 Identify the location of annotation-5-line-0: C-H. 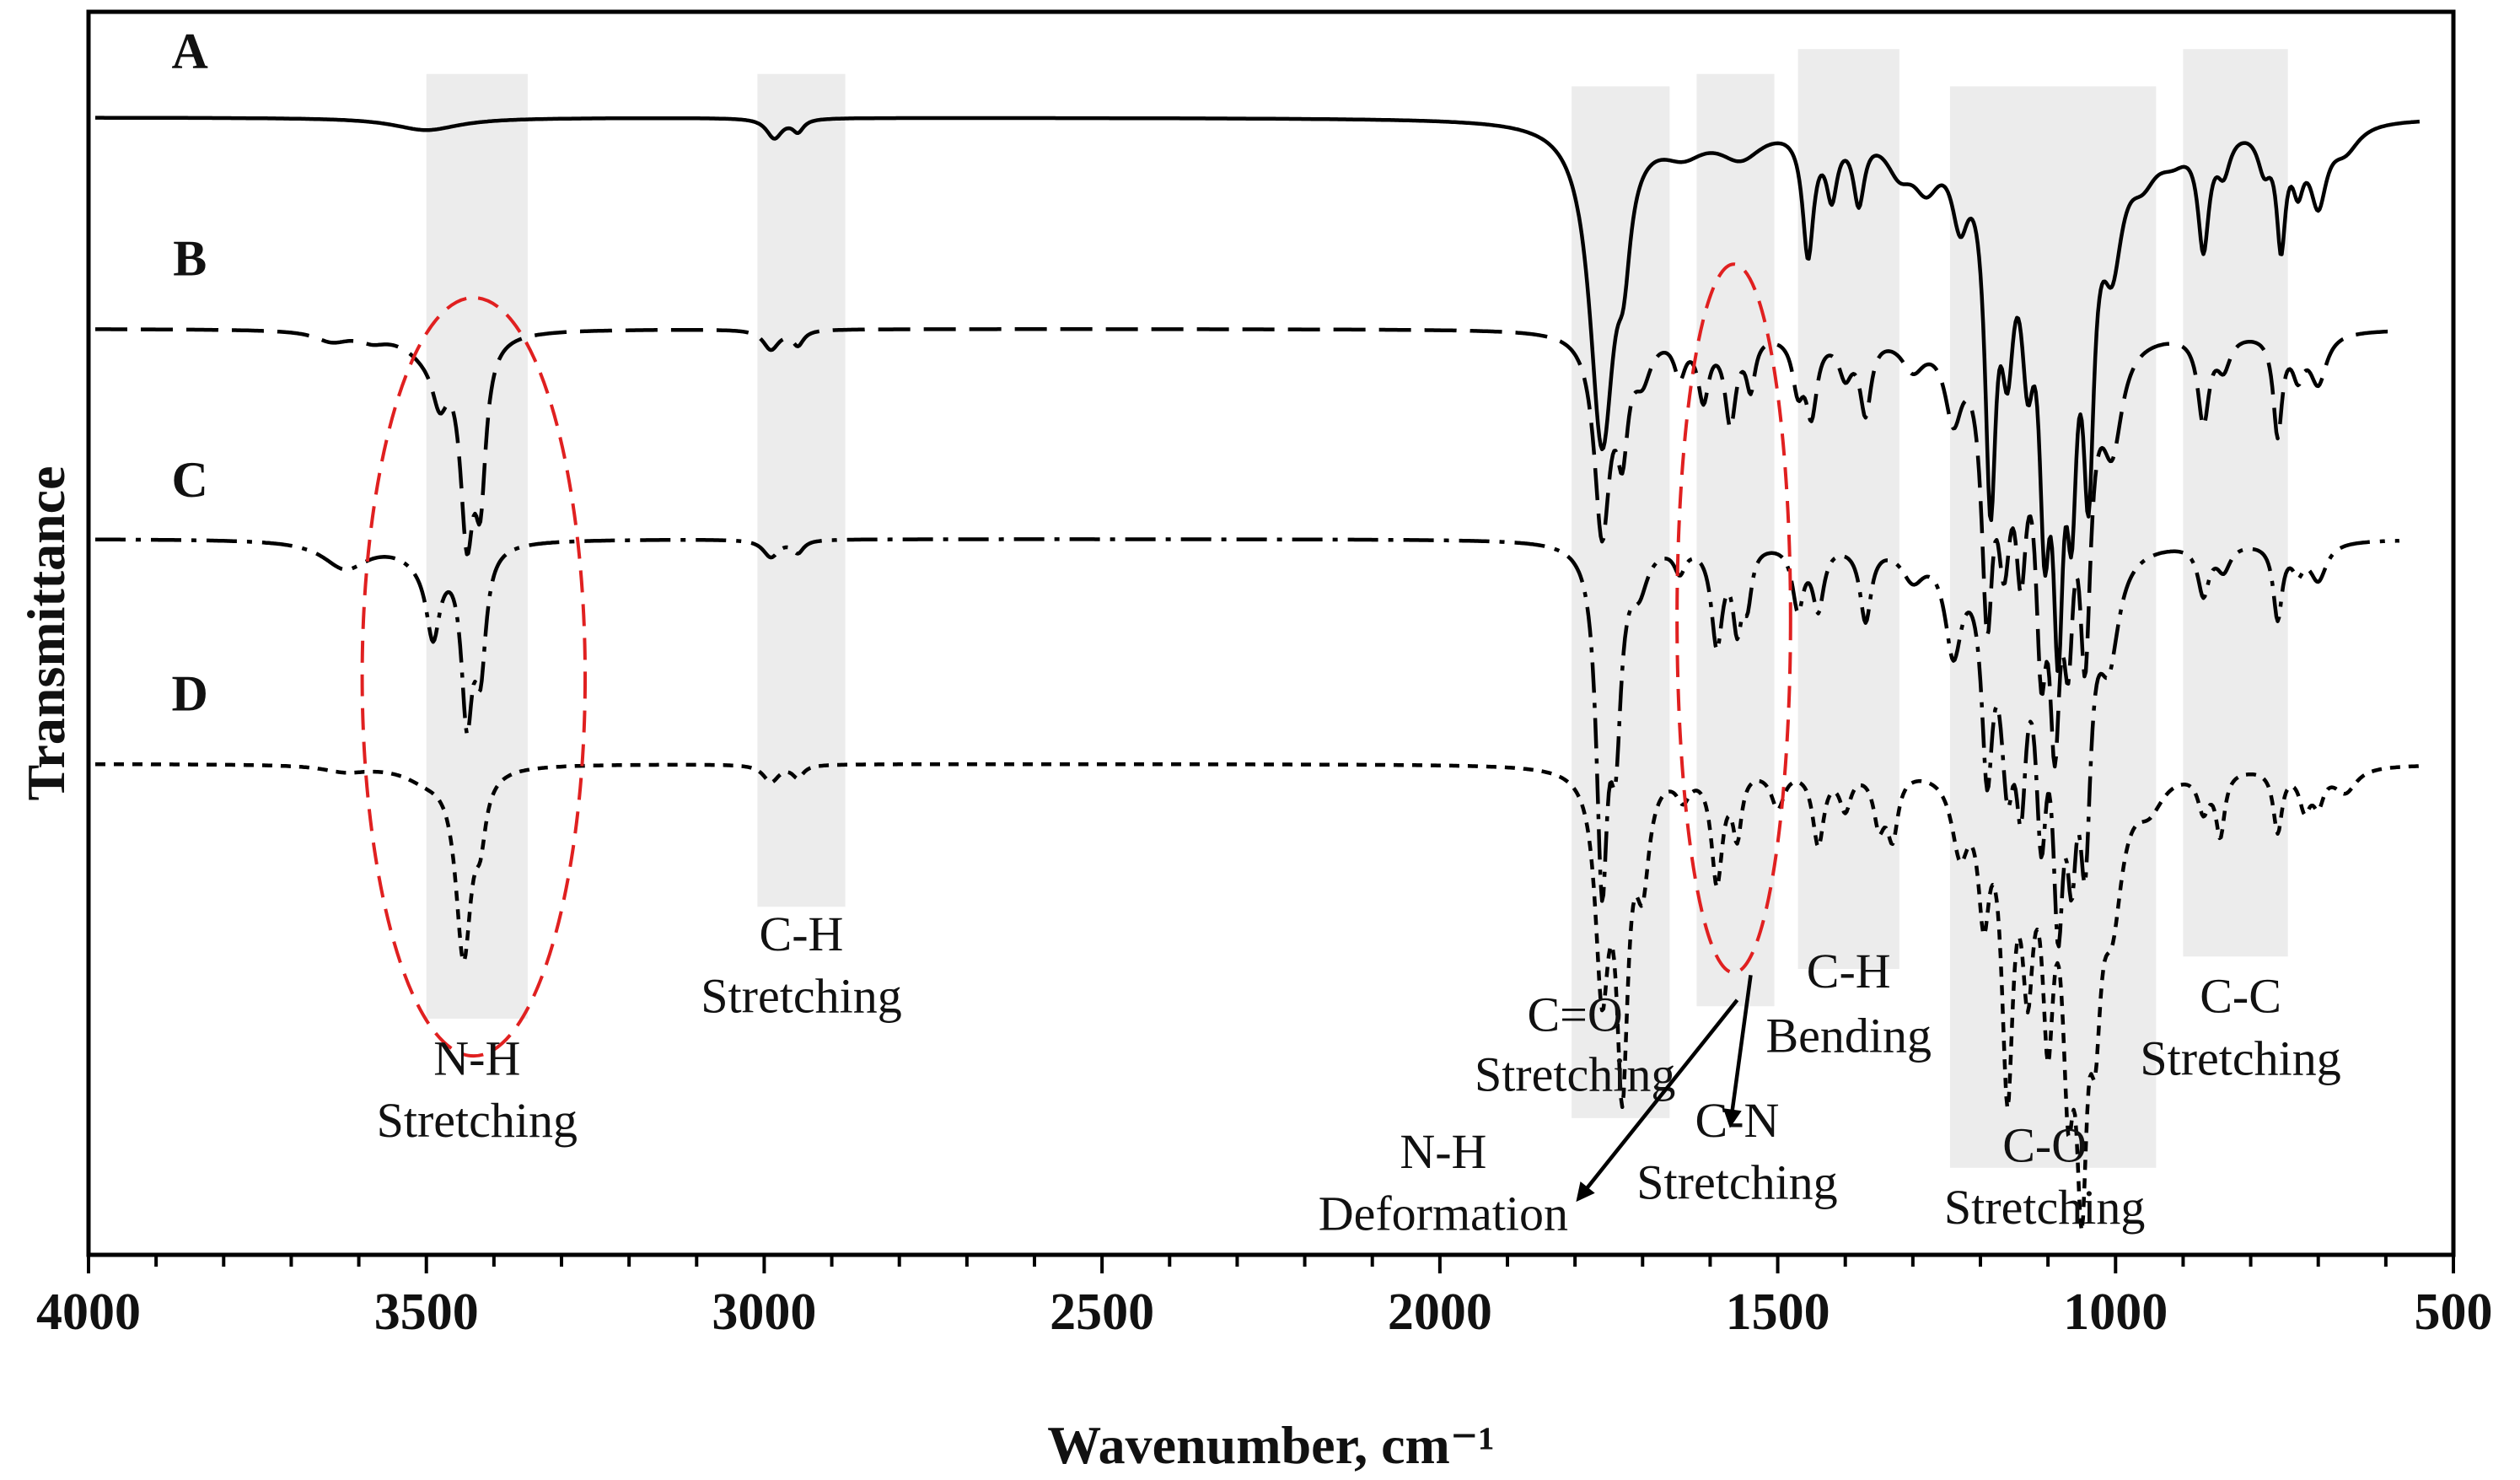
(1849, 971).